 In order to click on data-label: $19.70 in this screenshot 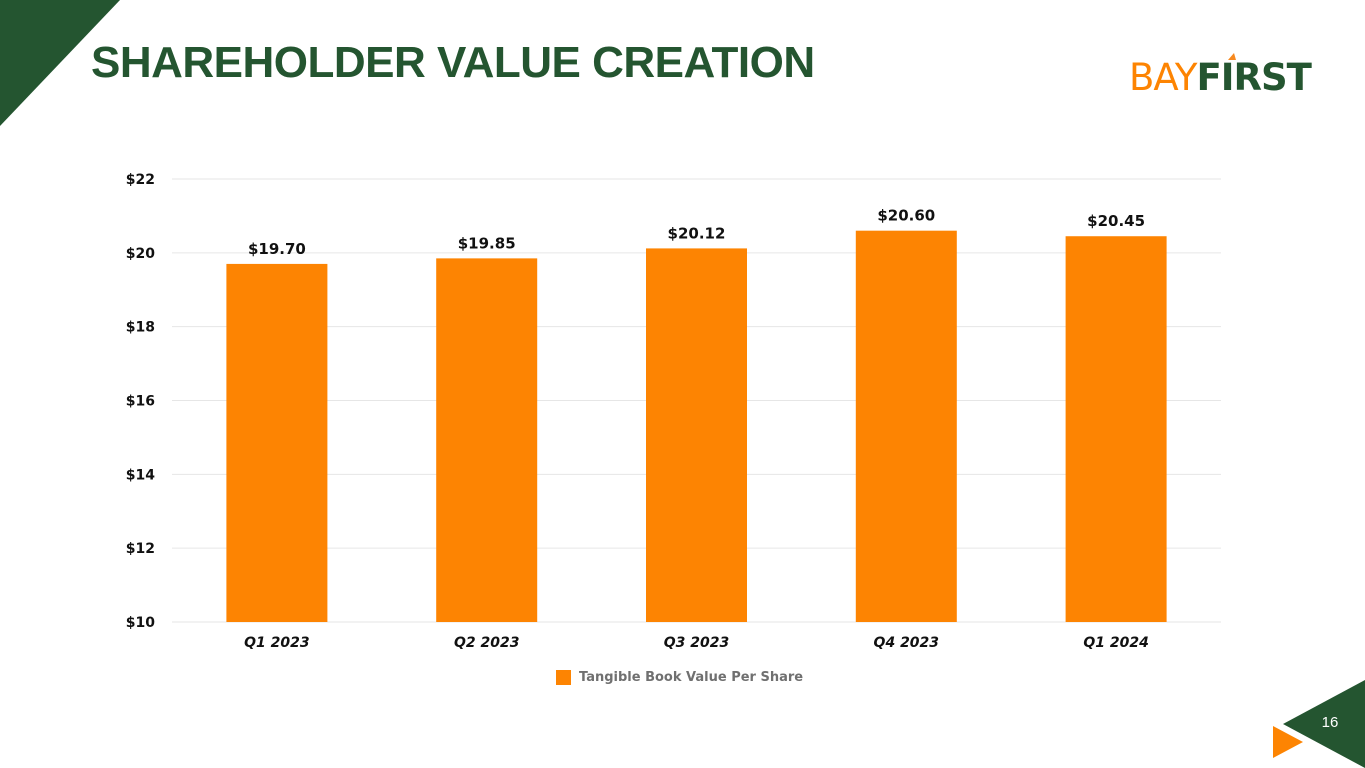, I will do `click(277, 249)`.